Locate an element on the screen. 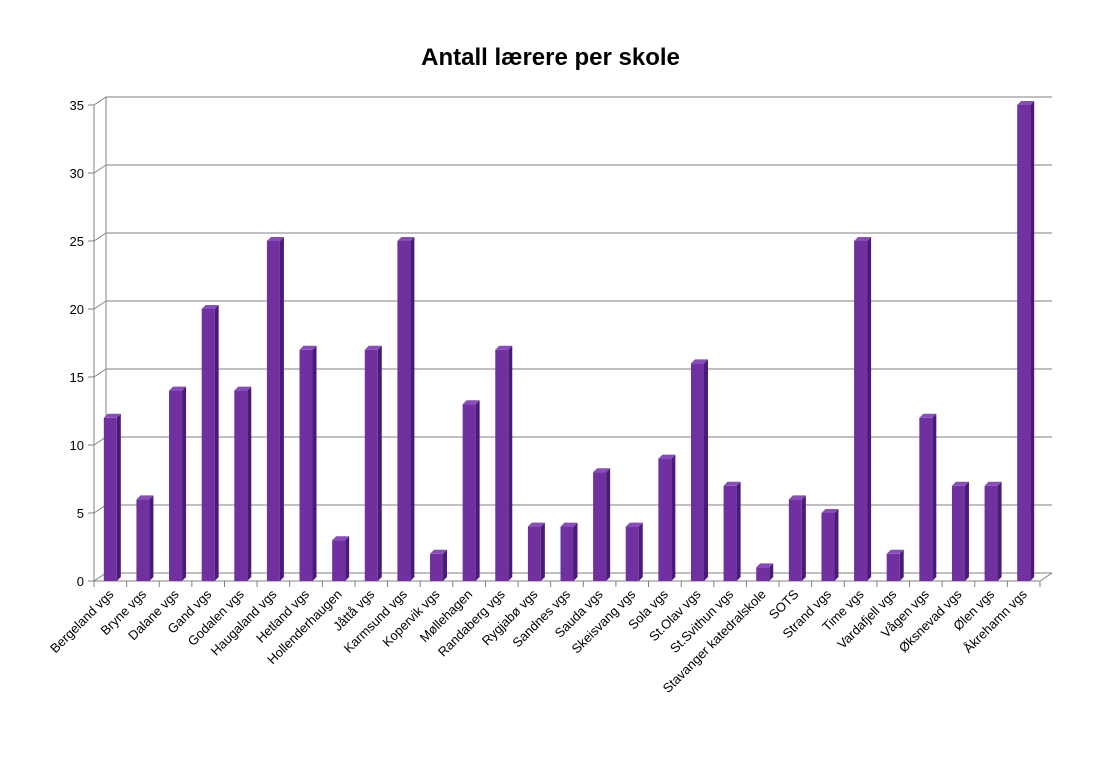 This screenshot has height=769, width=1101. y-tick-label: 35 is located at coordinates (77, 105).